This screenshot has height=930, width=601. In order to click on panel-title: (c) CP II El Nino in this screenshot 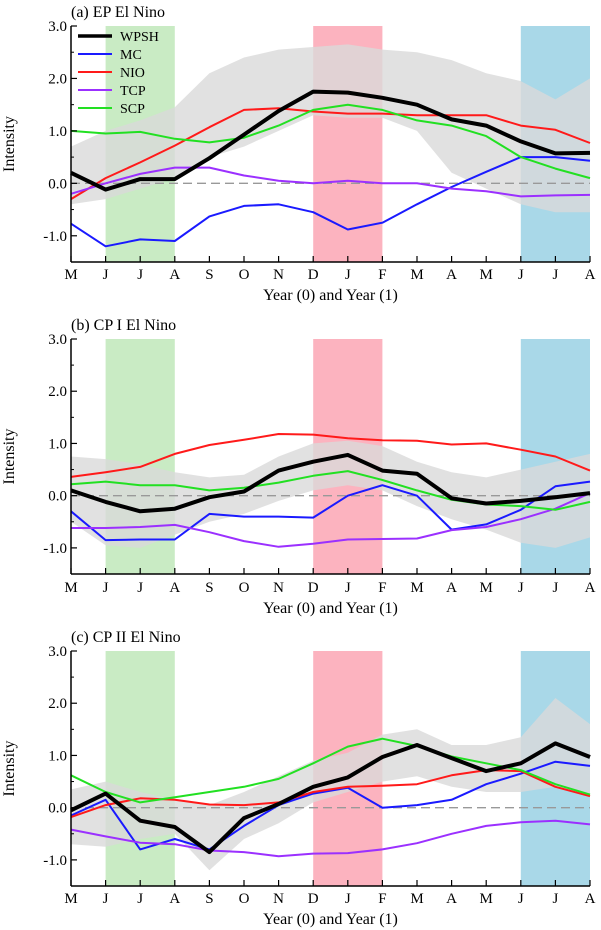, I will do `click(126, 637)`.